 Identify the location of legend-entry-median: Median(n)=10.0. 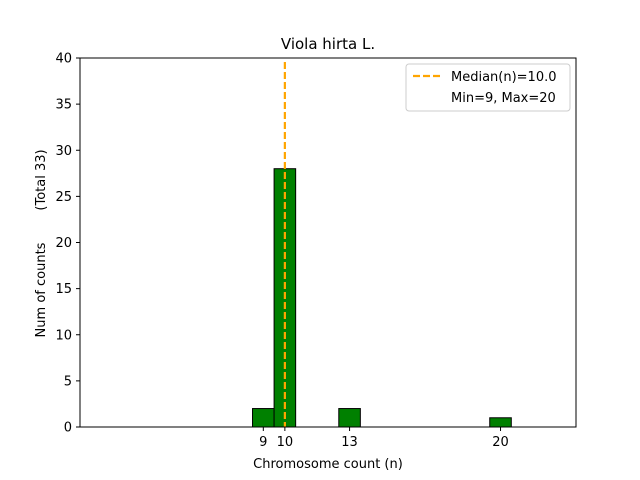
(504, 77).